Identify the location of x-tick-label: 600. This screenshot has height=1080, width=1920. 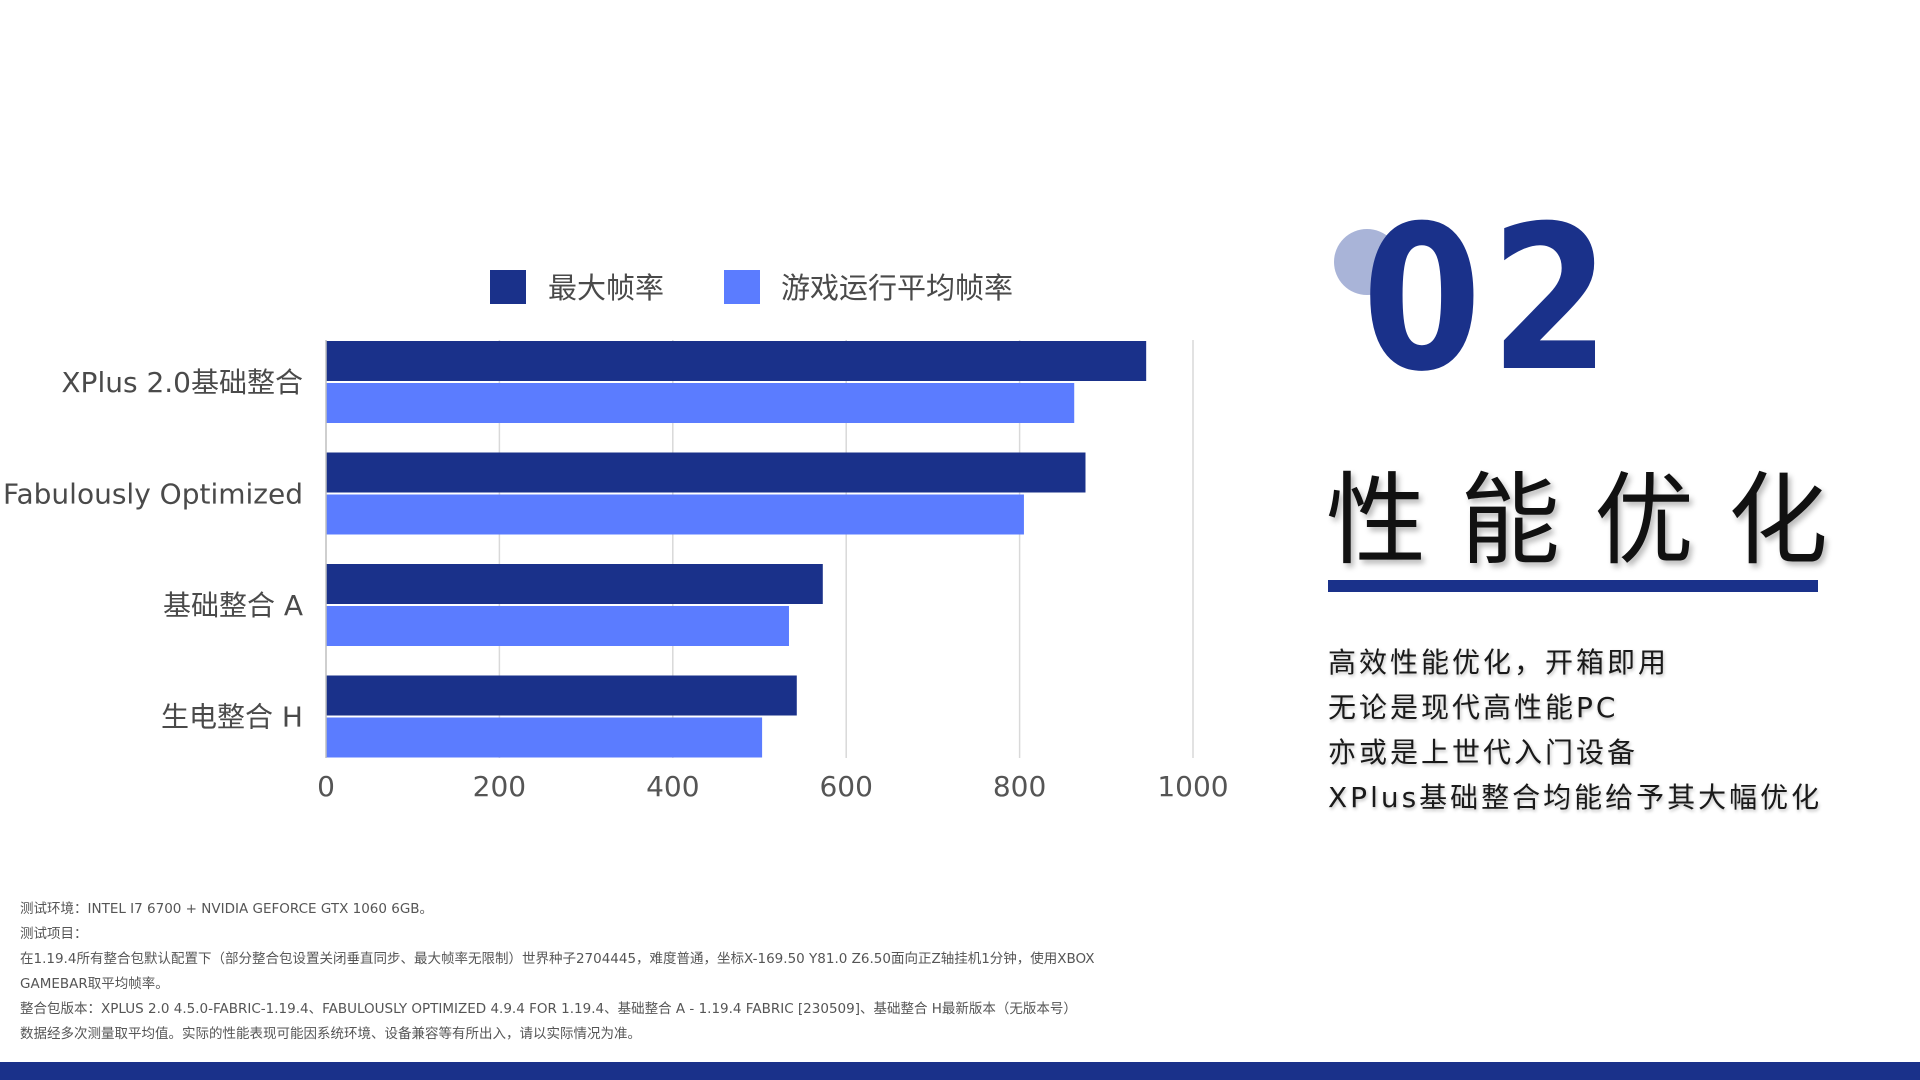
(845, 786).